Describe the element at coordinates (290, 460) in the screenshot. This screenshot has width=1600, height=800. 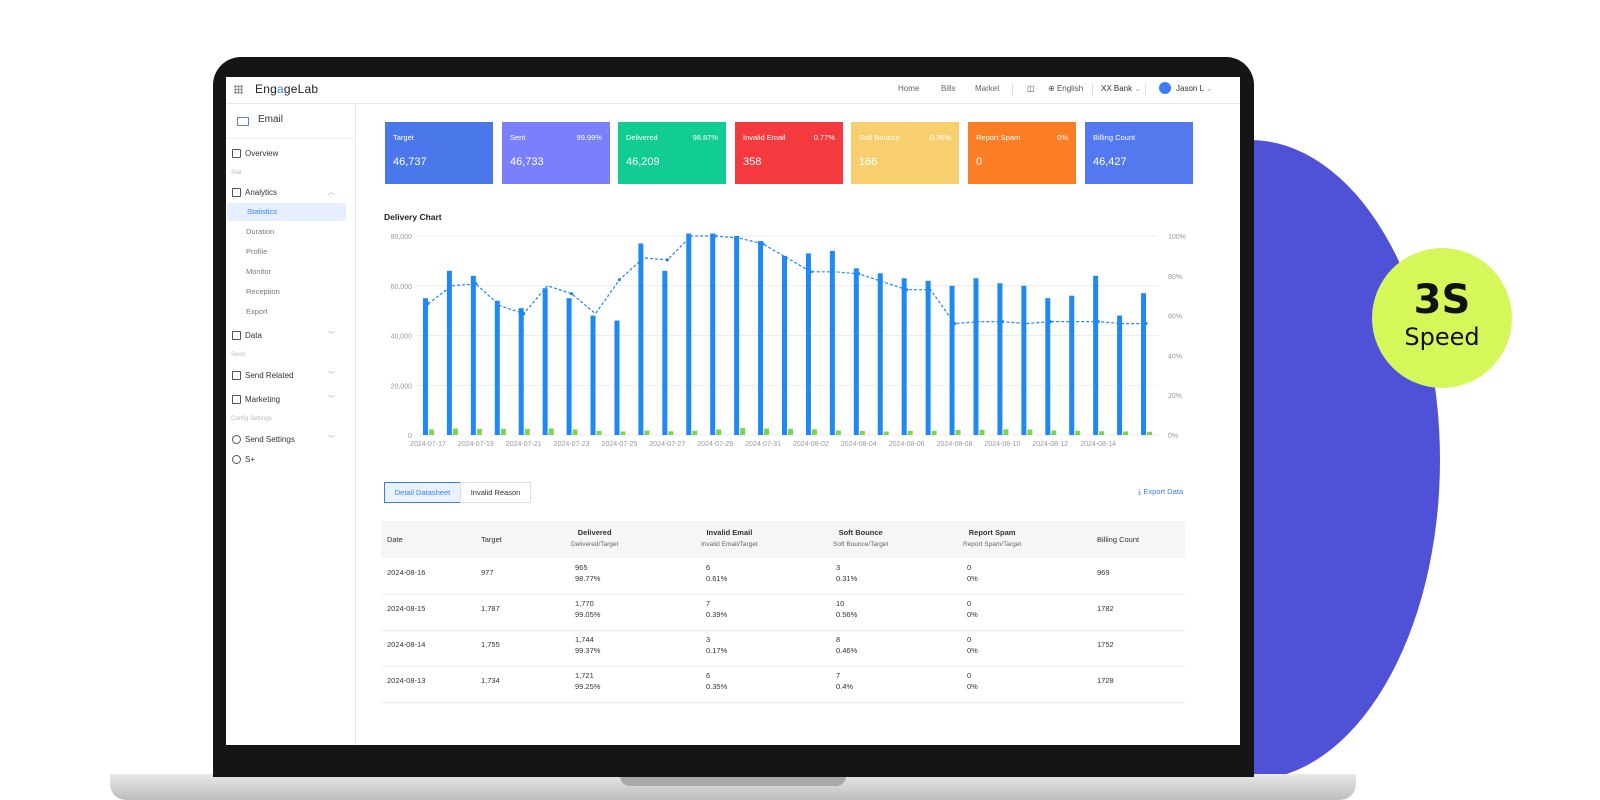
I see `sidebar-item-splus: S+` at that location.